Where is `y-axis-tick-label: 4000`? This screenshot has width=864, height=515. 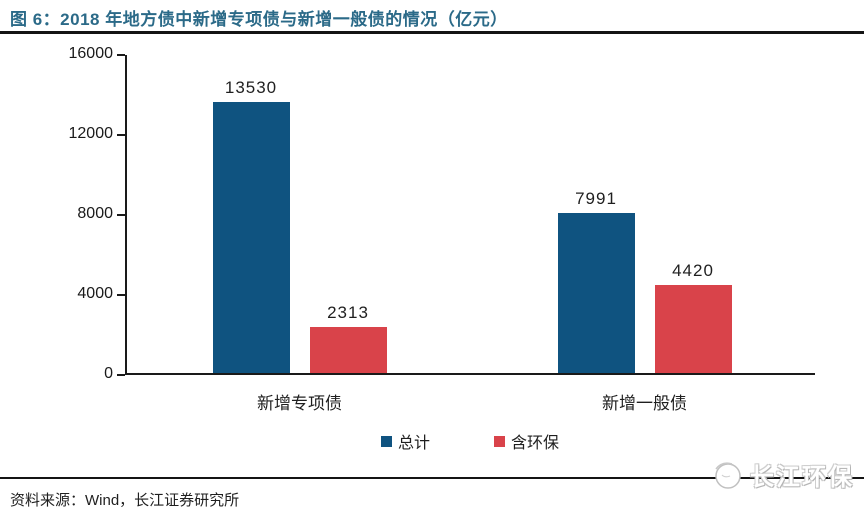 y-axis-tick-label: 4000 is located at coordinates (95, 293).